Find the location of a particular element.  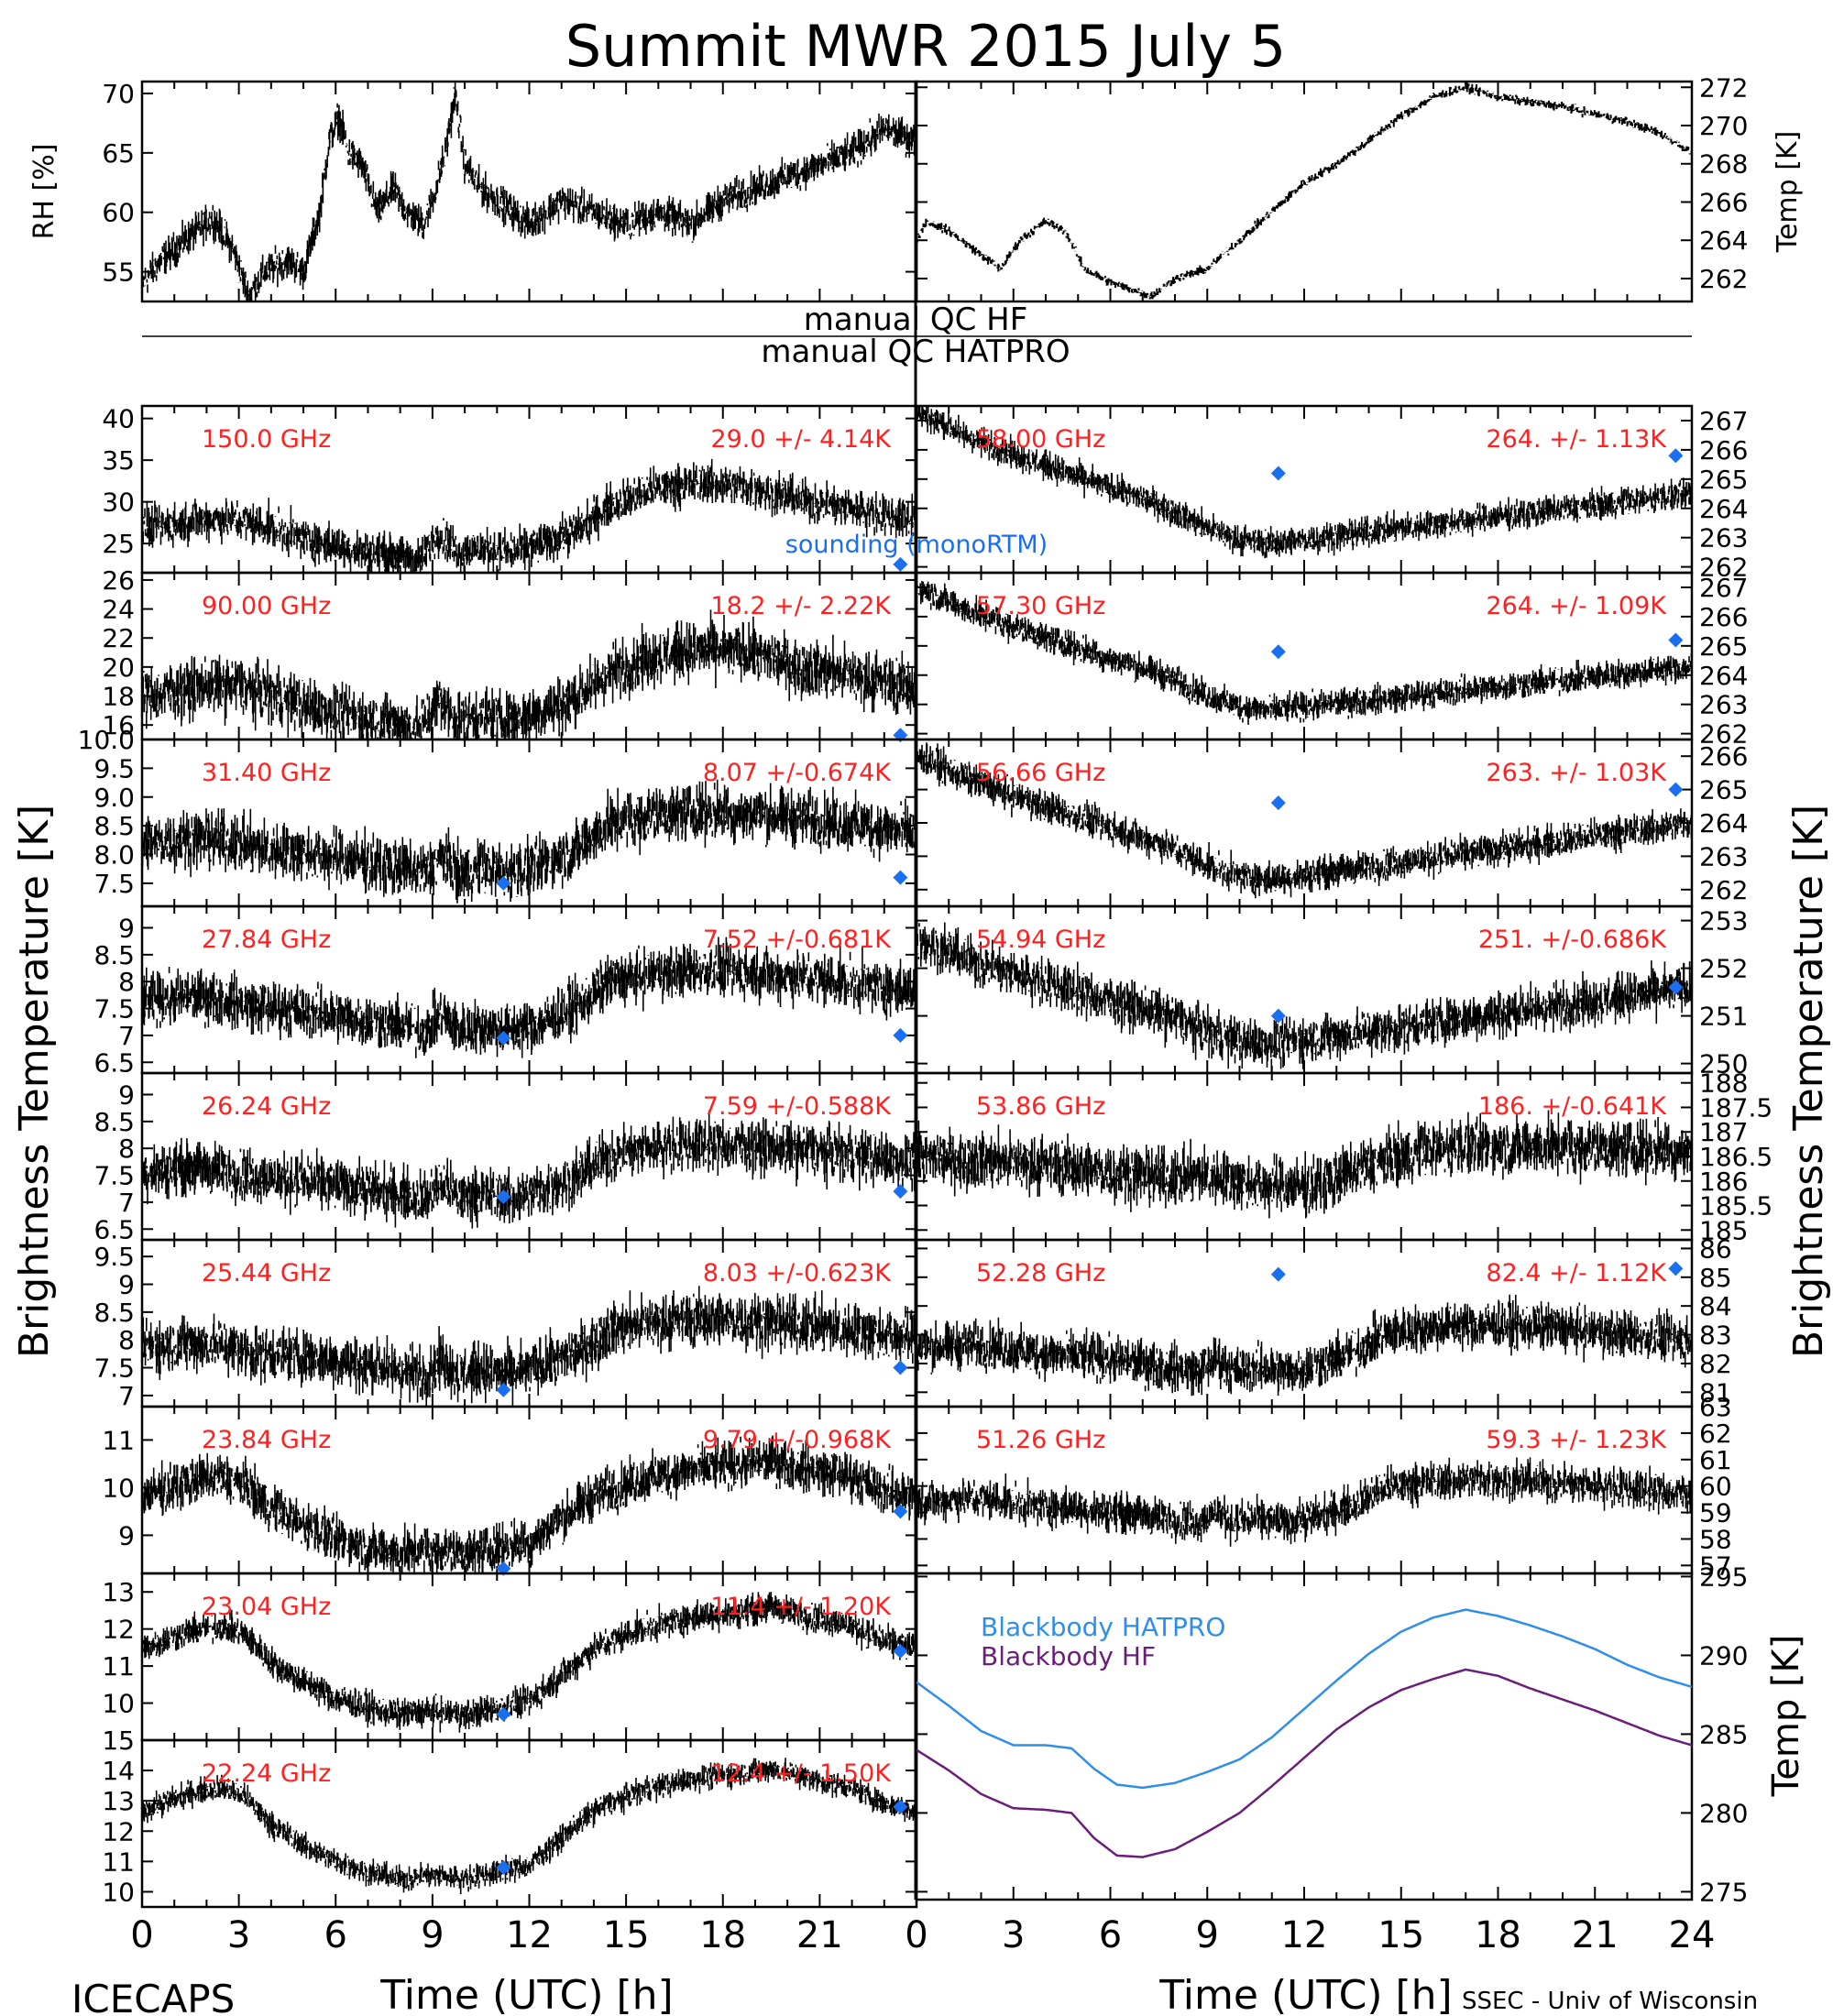

y-tick-label: 57 is located at coordinates (1715, 1565).